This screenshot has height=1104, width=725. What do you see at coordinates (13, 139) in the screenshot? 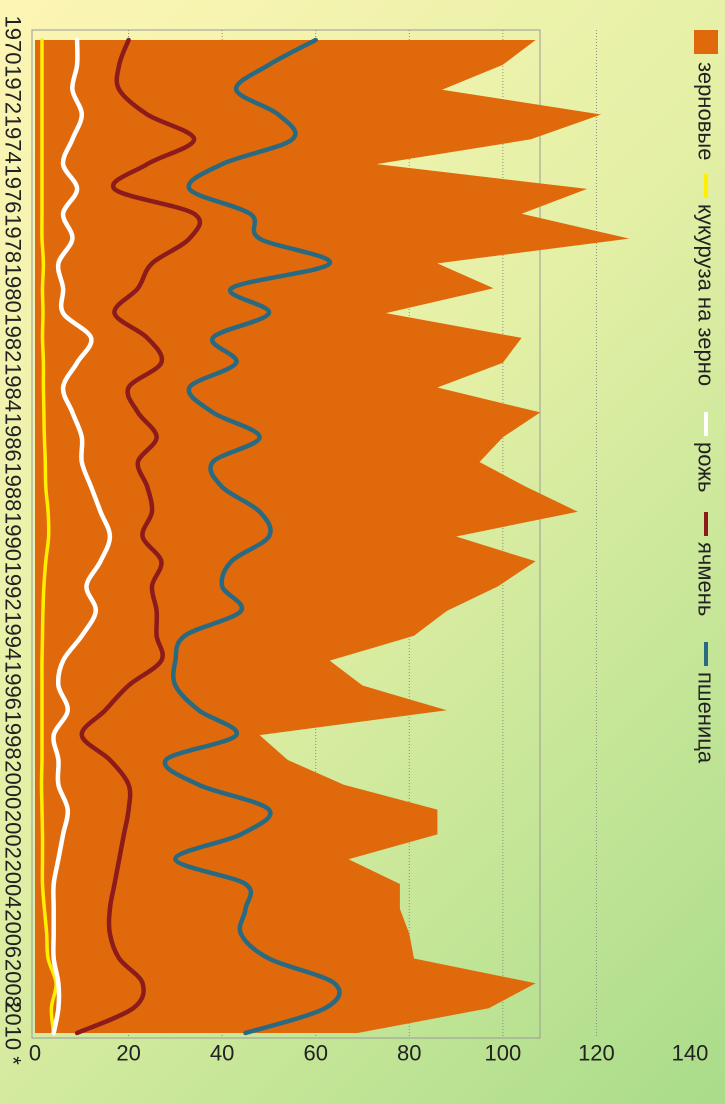
I see `x-tick-label: 1974` at bounding box center [13, 139].